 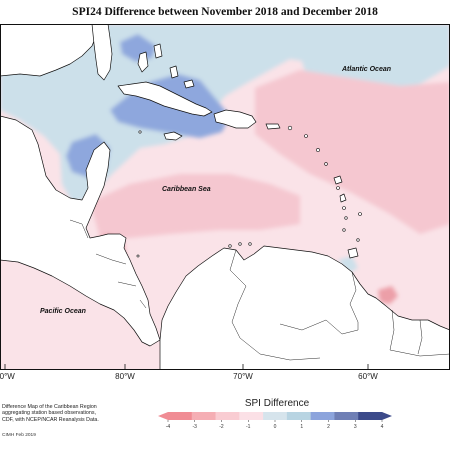 I want to click on medium-blue-anomaly-bahamas, so click(x=138, y=48).